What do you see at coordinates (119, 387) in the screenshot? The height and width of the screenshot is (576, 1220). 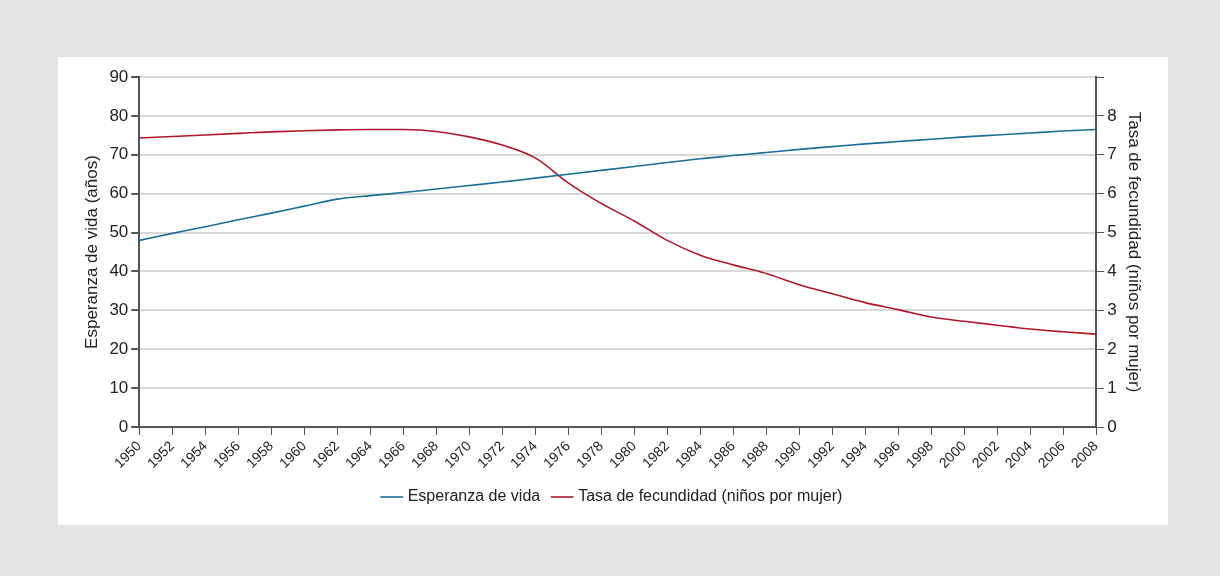 I see `y-tick-label: 10` at bounding box center [119, 387].